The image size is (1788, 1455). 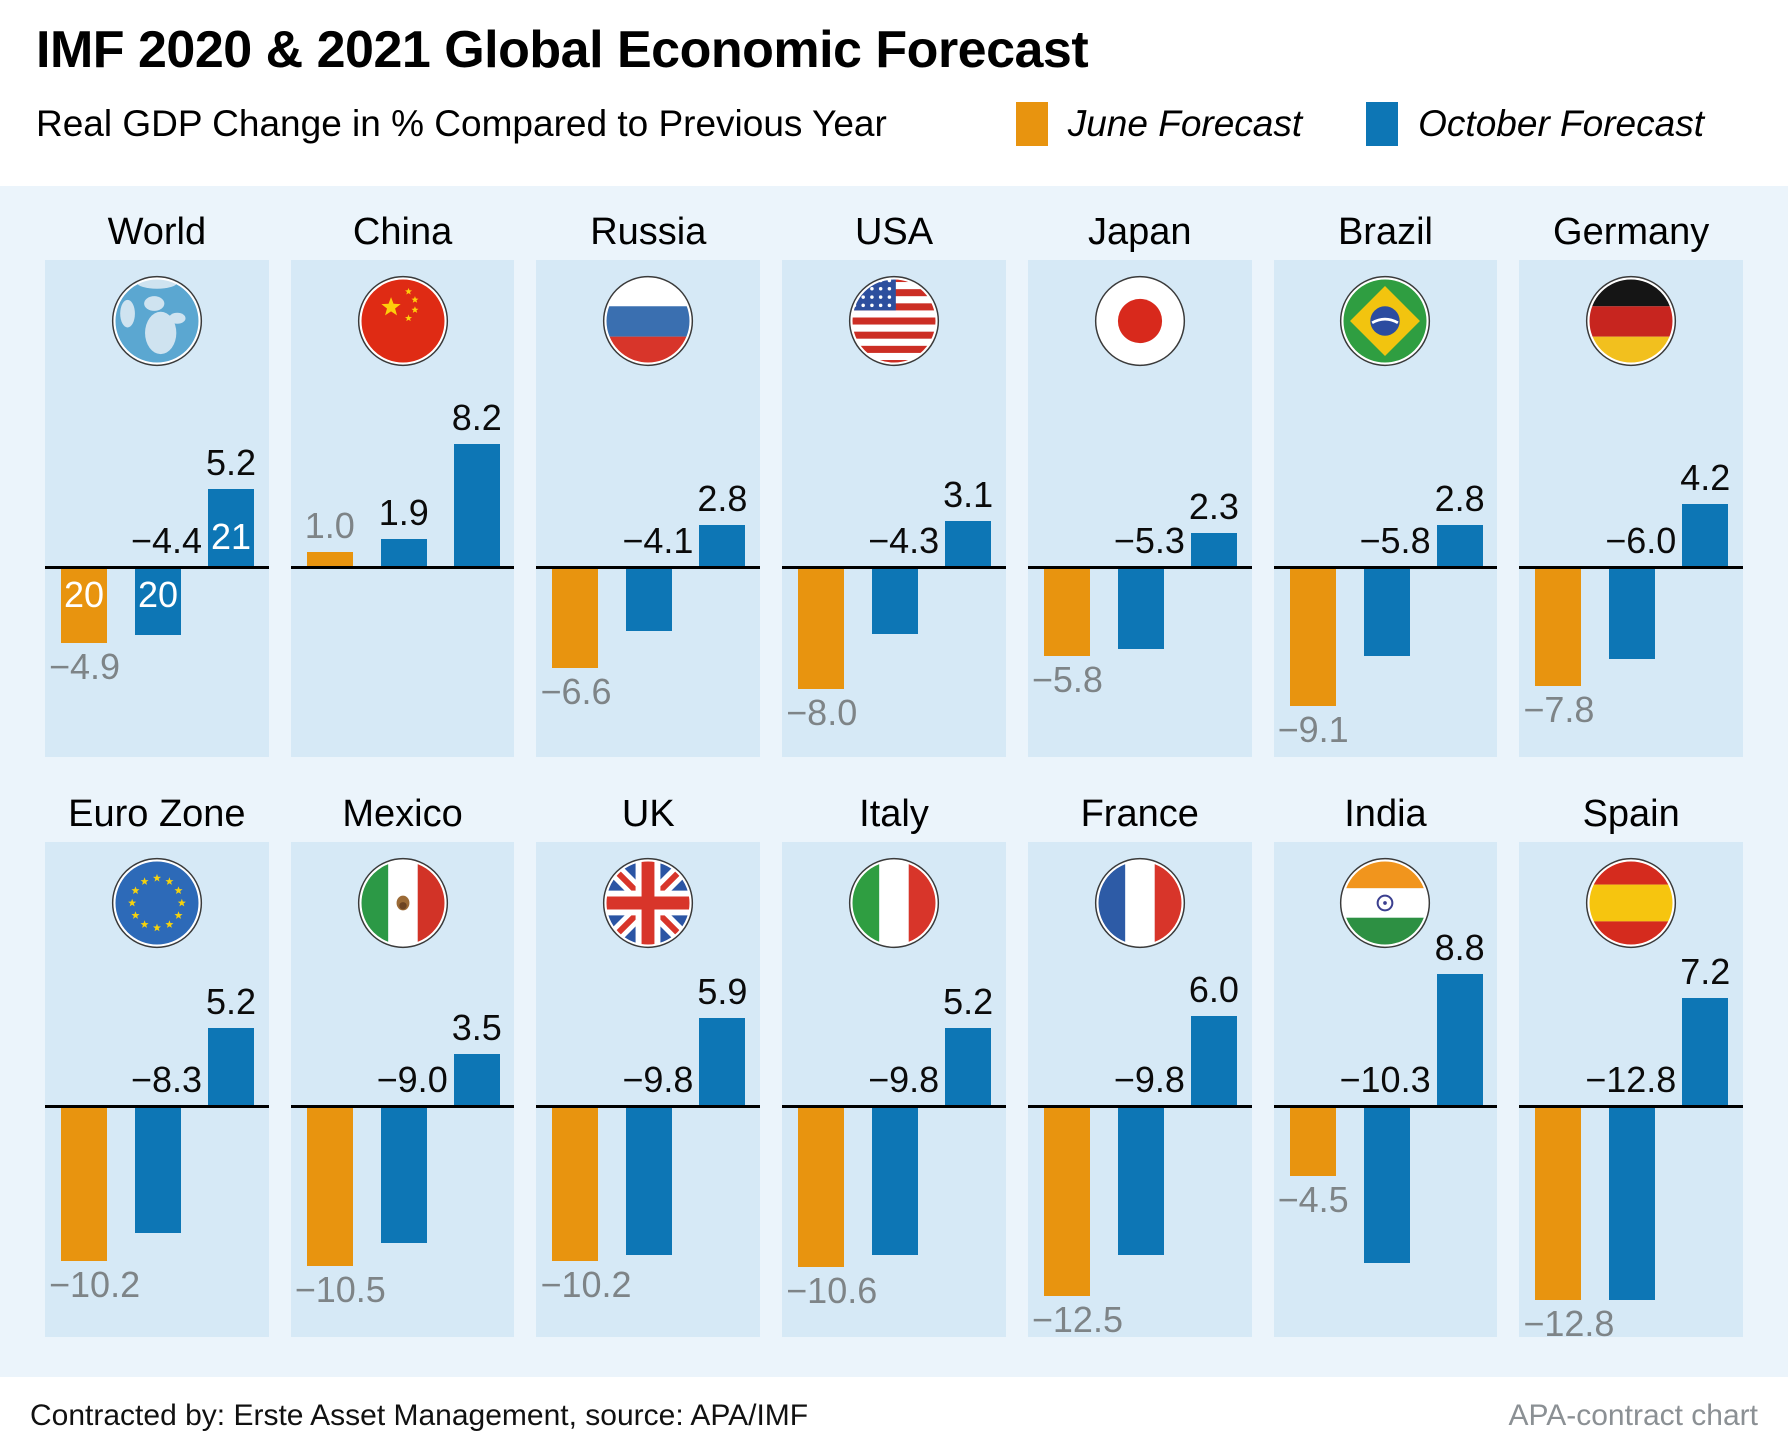 I want to click on panel-block-spain: Spain −12.8 −12.8 7.2, so click(x=1631, y=1056).